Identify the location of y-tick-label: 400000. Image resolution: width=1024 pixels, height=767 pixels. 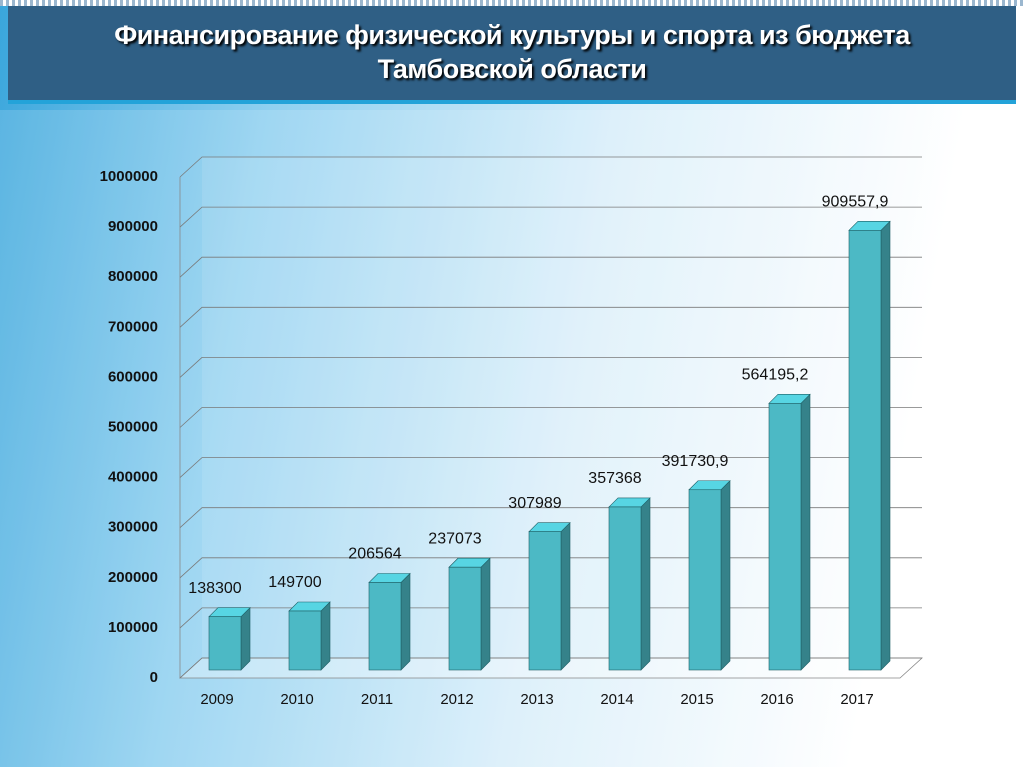
(133, 477).